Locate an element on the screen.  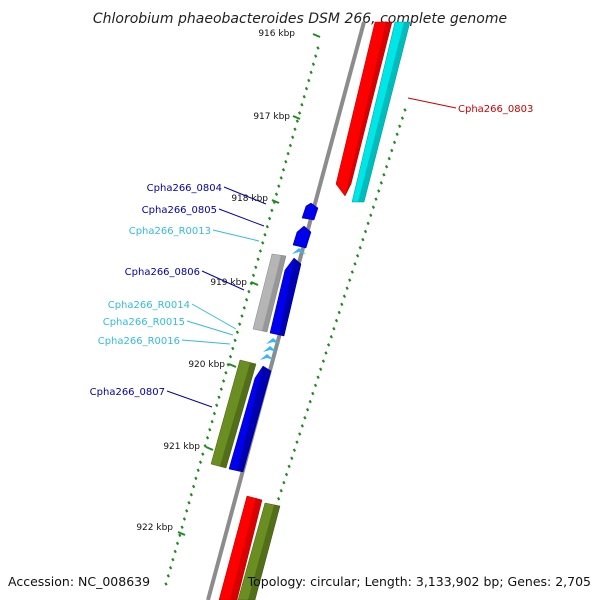
gene-block-red-top is located at coordinates (364, 109).